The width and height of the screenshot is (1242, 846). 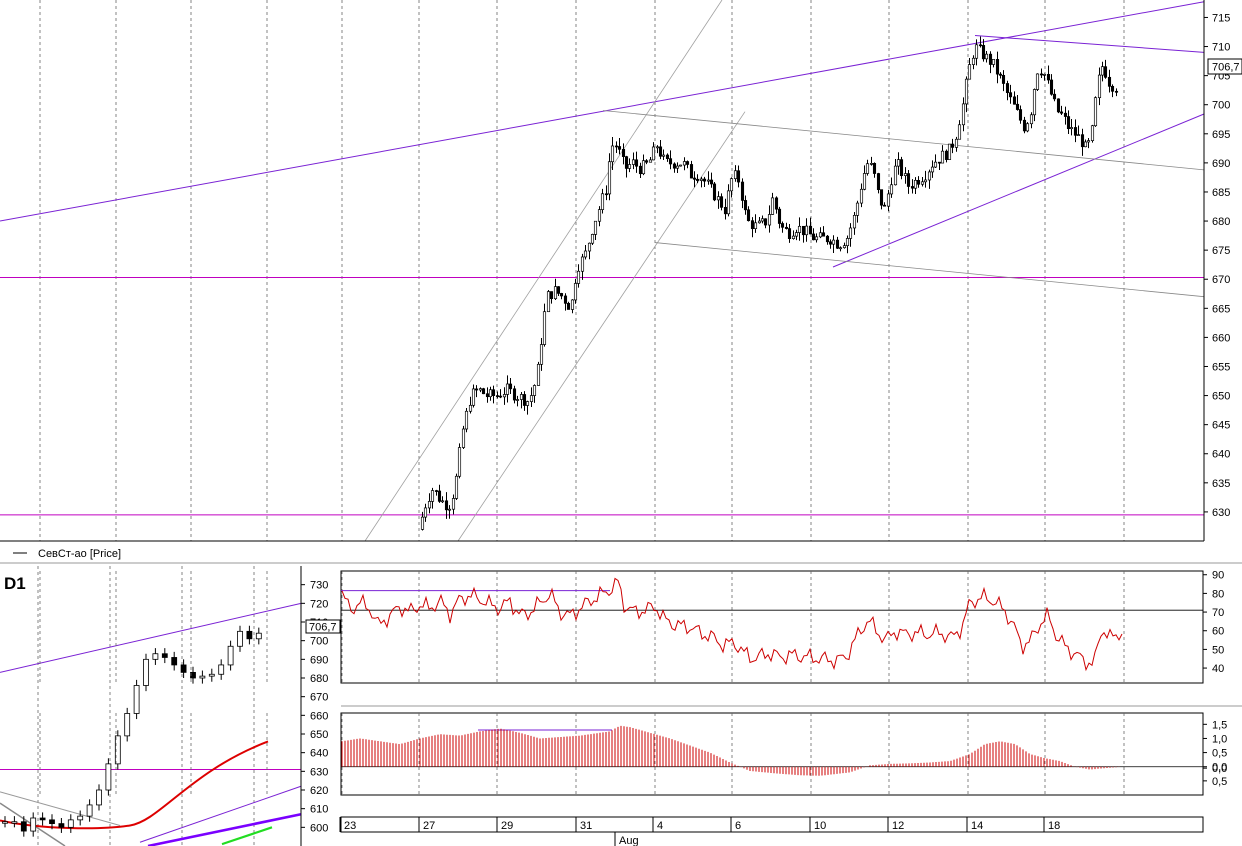 I want to click on macd-indicator: 1,51,00,50,00,00,5, so click(x=633, y=754).